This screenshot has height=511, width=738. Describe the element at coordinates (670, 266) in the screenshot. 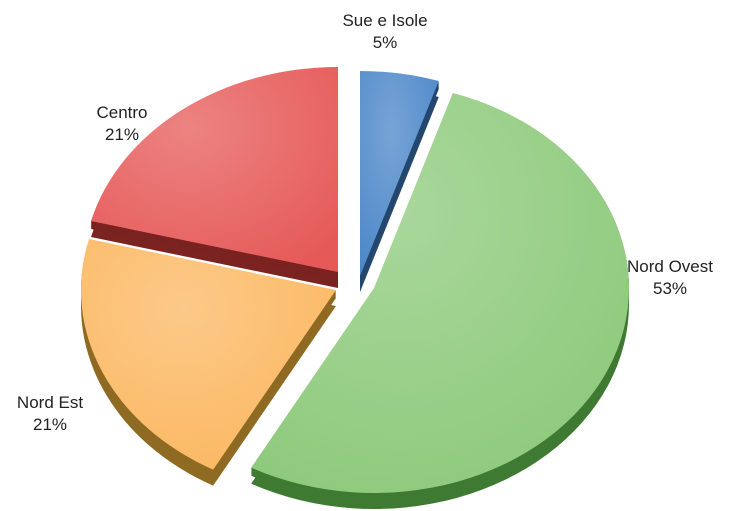

I see `slice-name-label: Nord Ovest` at that location.